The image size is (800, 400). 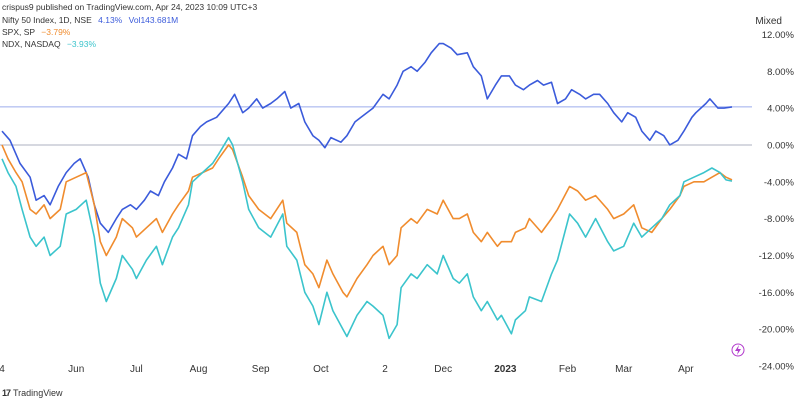 I want to click on legend-change: 4.13%, so click(x=110, y=20).